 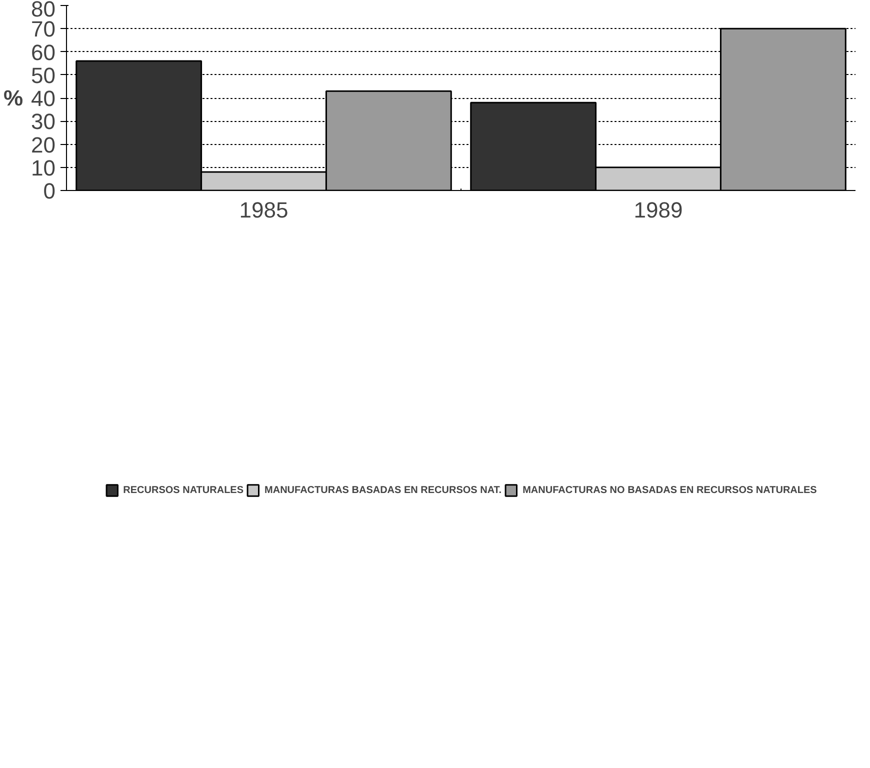 What do you see at coordinates (49, 191) in the screenshot?
I see `y-tick-label: 0` at bounding box center [49, 191].